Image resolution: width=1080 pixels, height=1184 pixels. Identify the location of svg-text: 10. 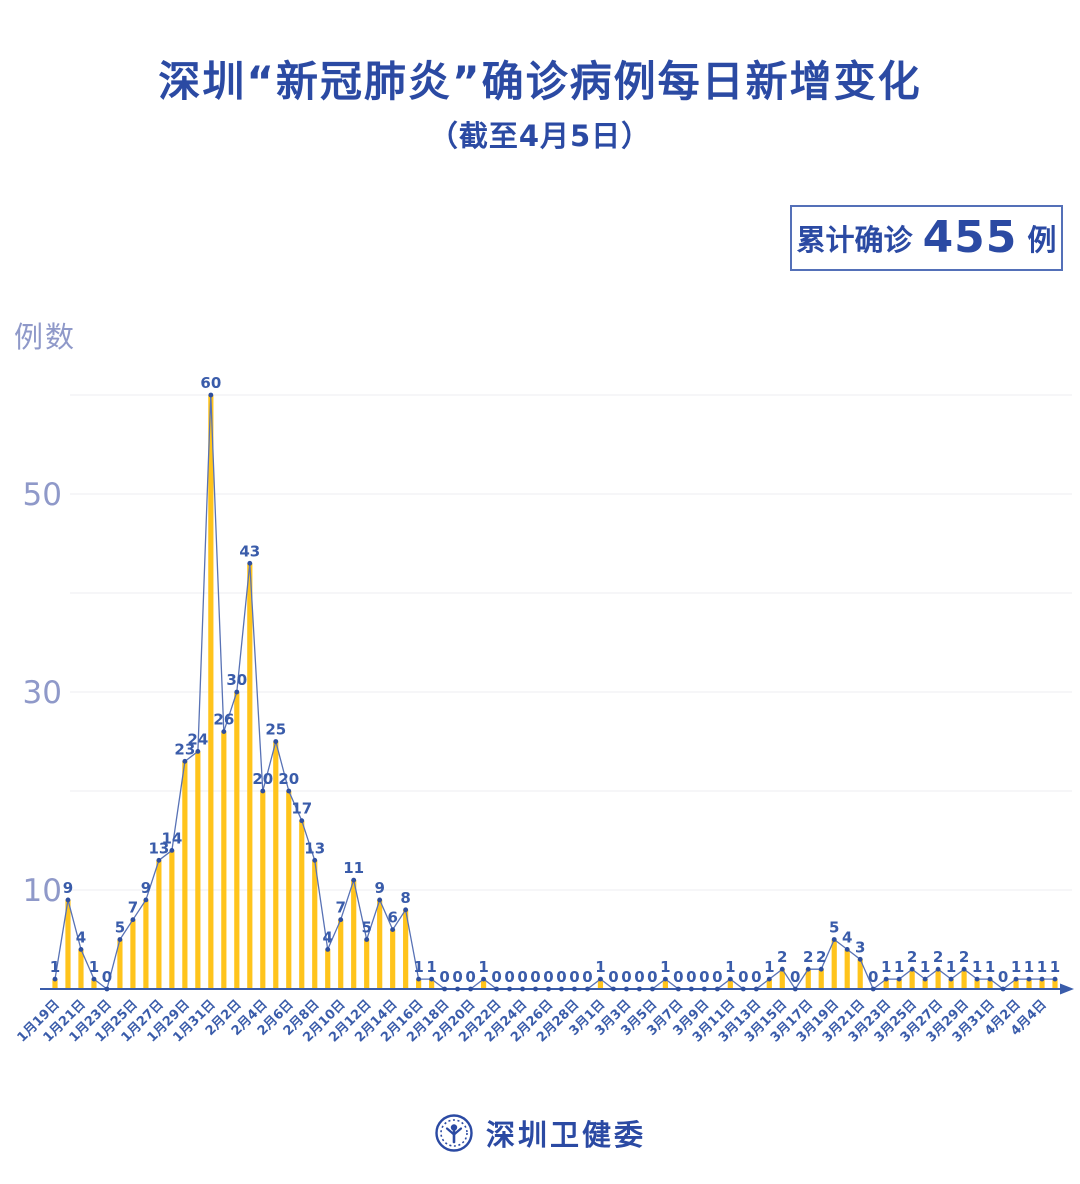
(42, 891).